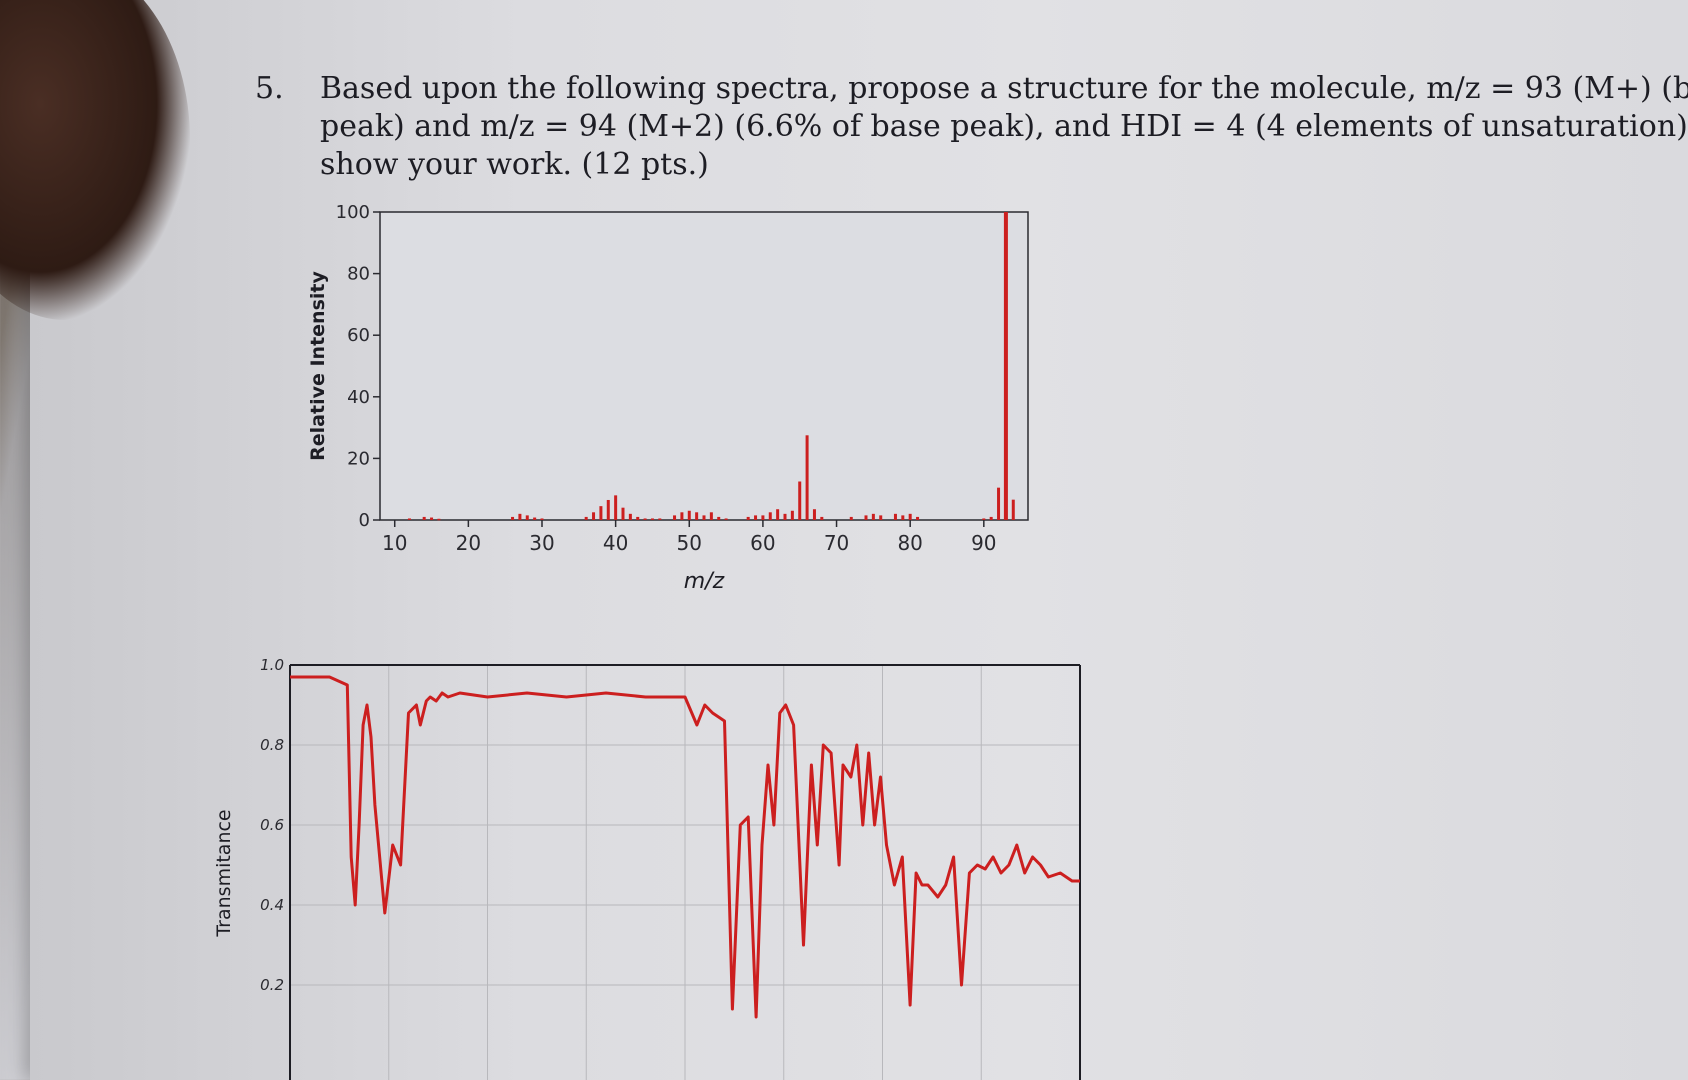  What do you see at coordinates (272, 985) in the screenshot?
I see `ir-y-tick-label: 0.2` at bounding box center [272, 985].